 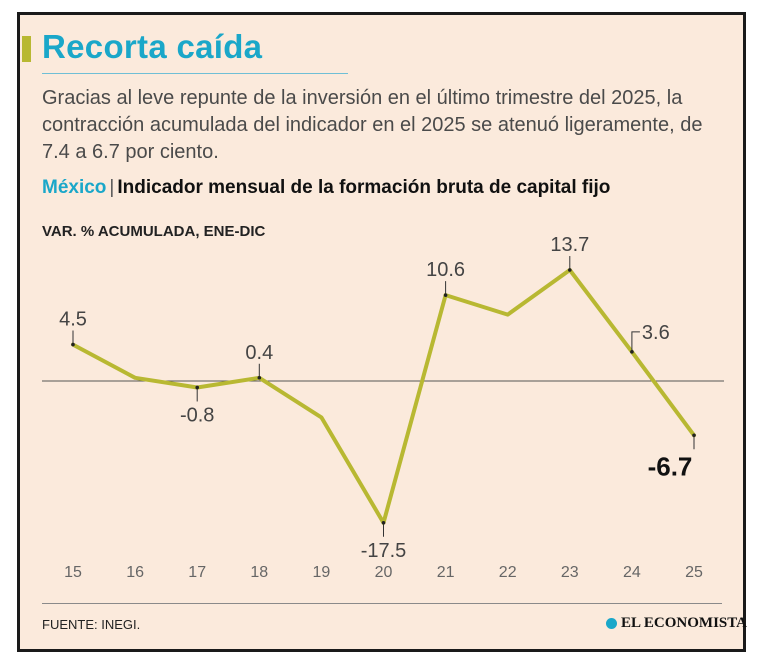 I want to click on x-tick-label-19: 19, so click(x=322, y=572).